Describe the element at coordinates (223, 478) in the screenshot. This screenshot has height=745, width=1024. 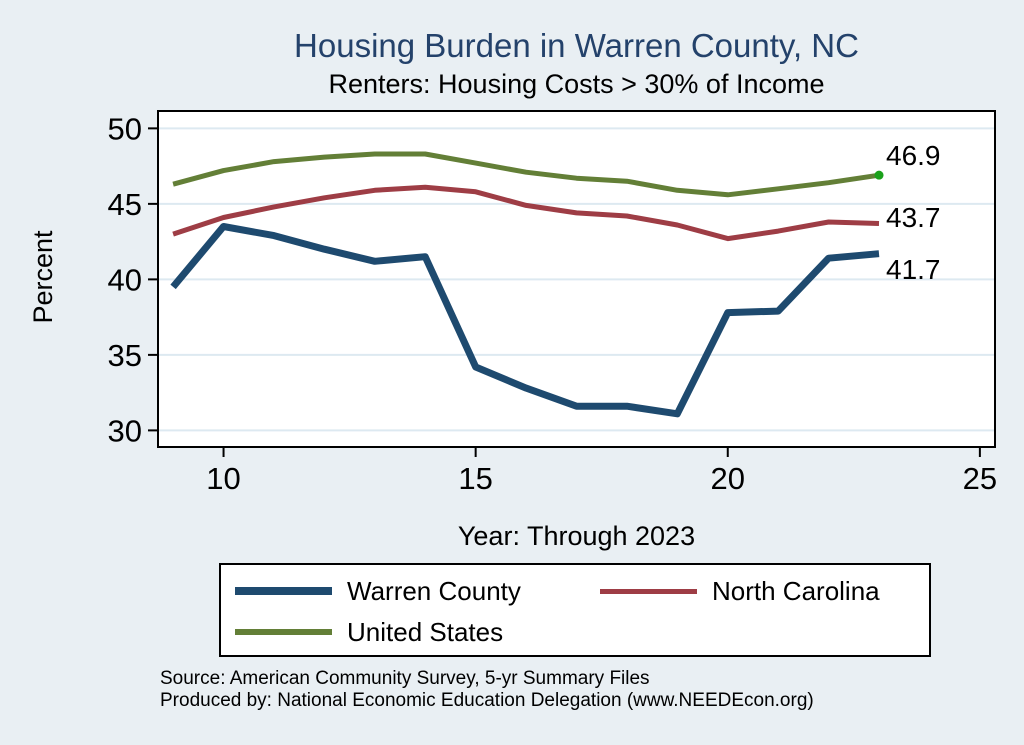
I see `x-tick-label: 10` at that location.